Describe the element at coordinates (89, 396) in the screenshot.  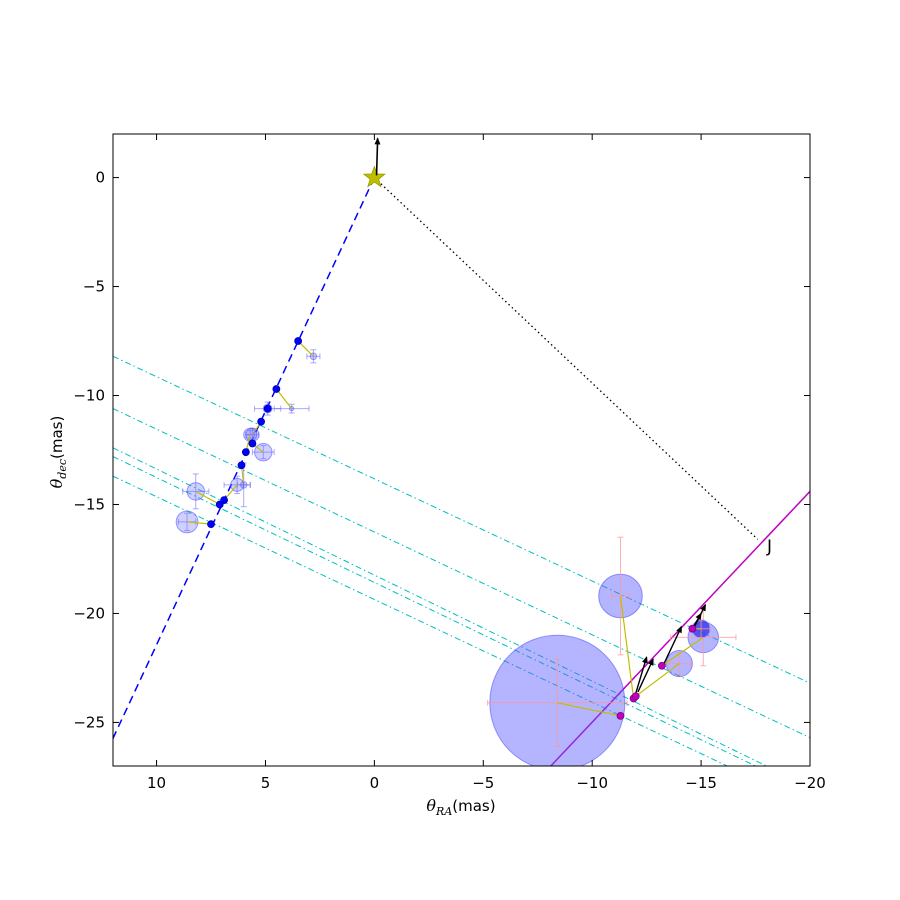
I see `y-tick-label-2: −10` at that location.